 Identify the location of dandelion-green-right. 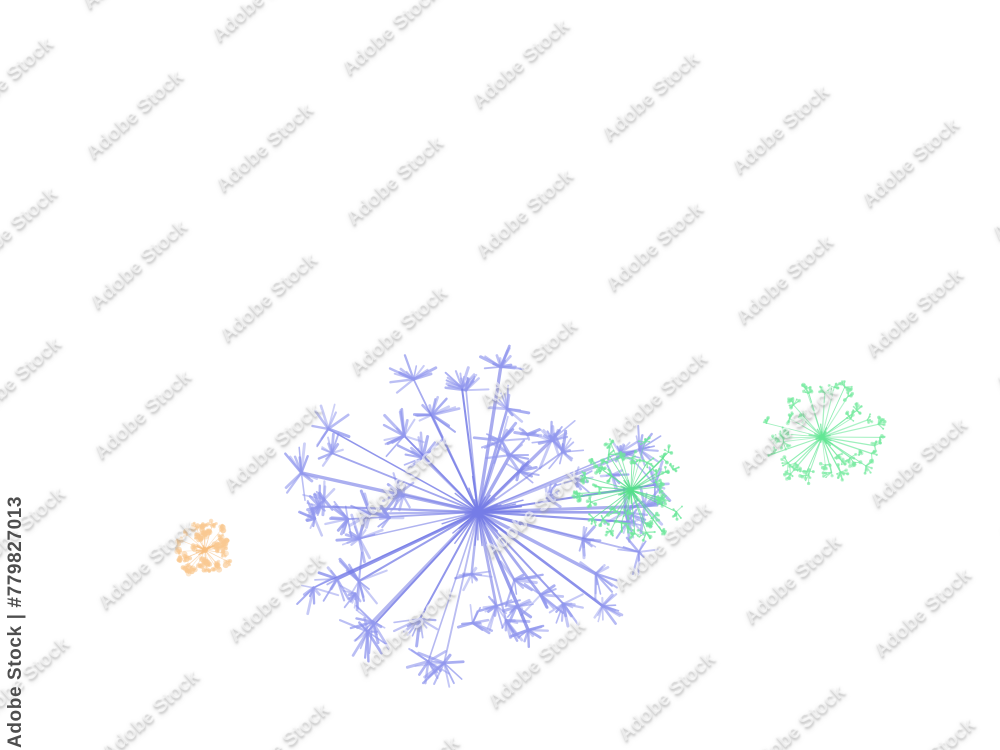
(824, 433).